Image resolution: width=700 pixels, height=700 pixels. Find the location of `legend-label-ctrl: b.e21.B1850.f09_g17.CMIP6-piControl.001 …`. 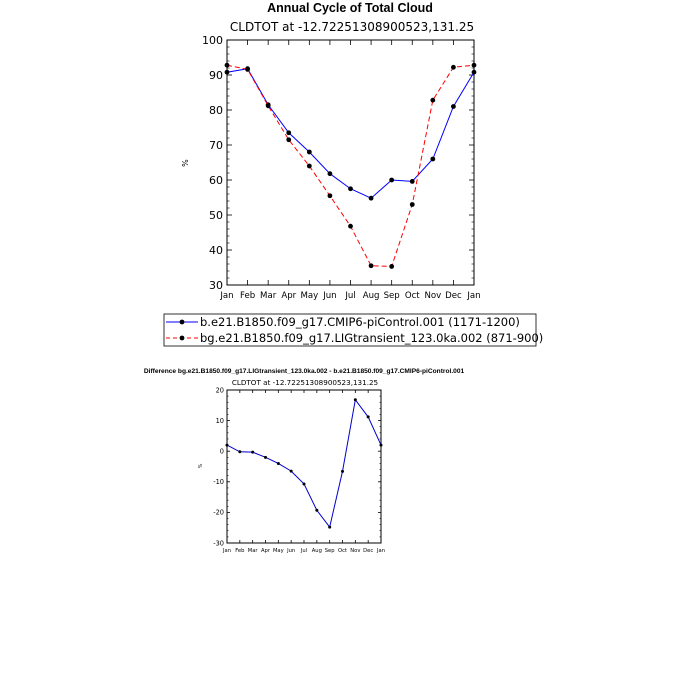

legend-label-ctrl: b.e21.B1850.f09_g17.CMIP6-piControl.001 … is located at coordinates (360, 322).